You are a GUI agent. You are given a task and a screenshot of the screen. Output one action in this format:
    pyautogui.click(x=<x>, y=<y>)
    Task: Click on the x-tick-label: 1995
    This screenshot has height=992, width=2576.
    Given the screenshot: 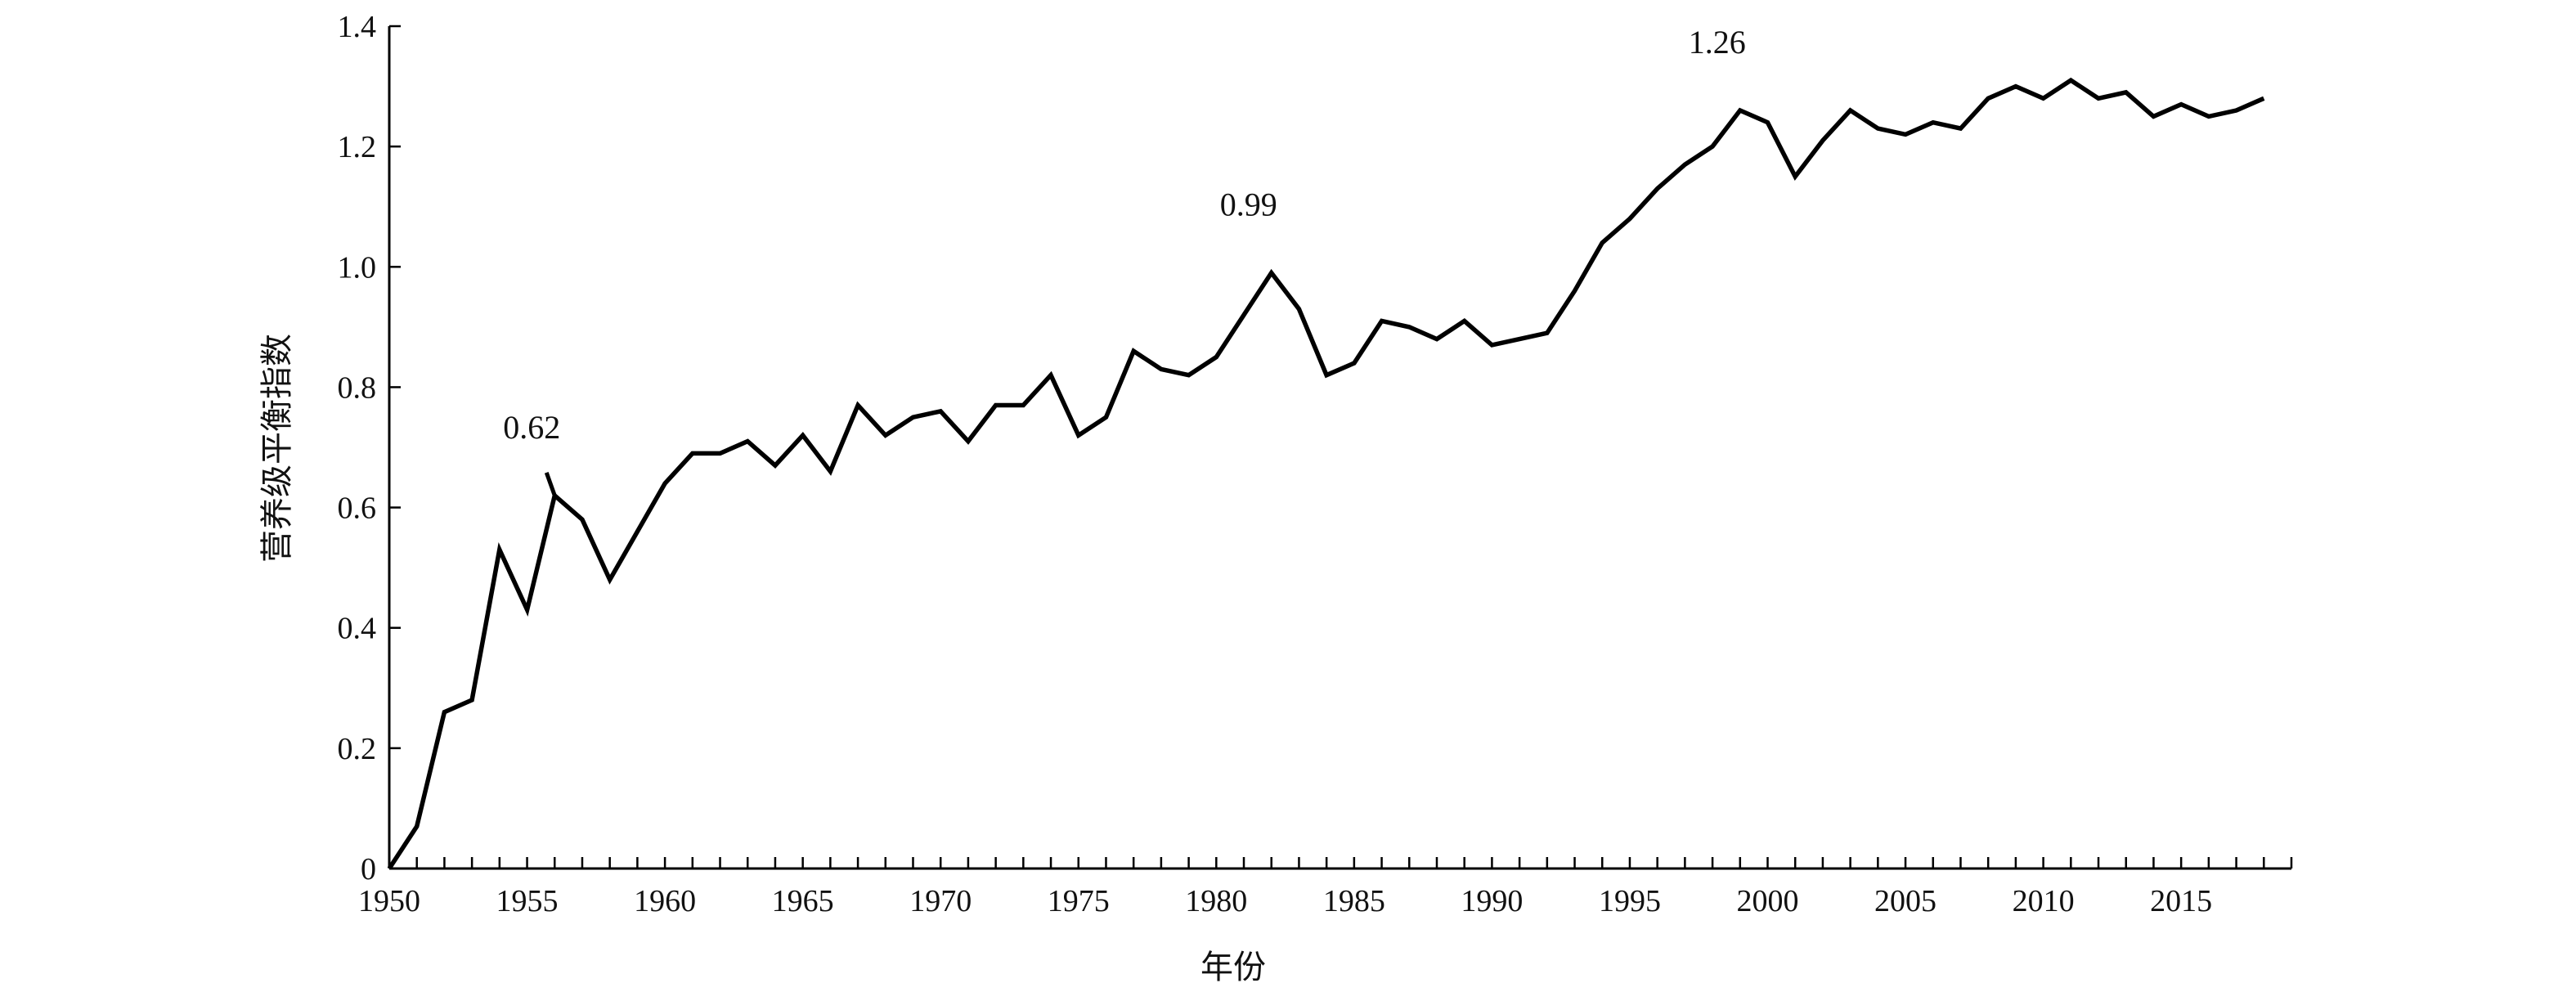 What is the action you would take?
    pyautogui.click(x=1630, y=901)
    